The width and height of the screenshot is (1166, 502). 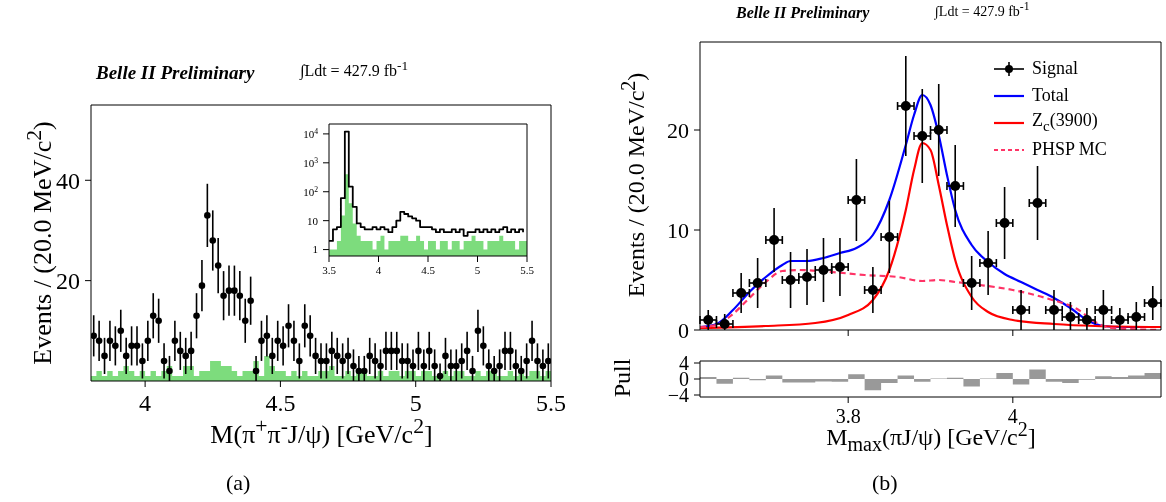 I want to click on y-axis-title: Pull, so click(x=622, y=378).